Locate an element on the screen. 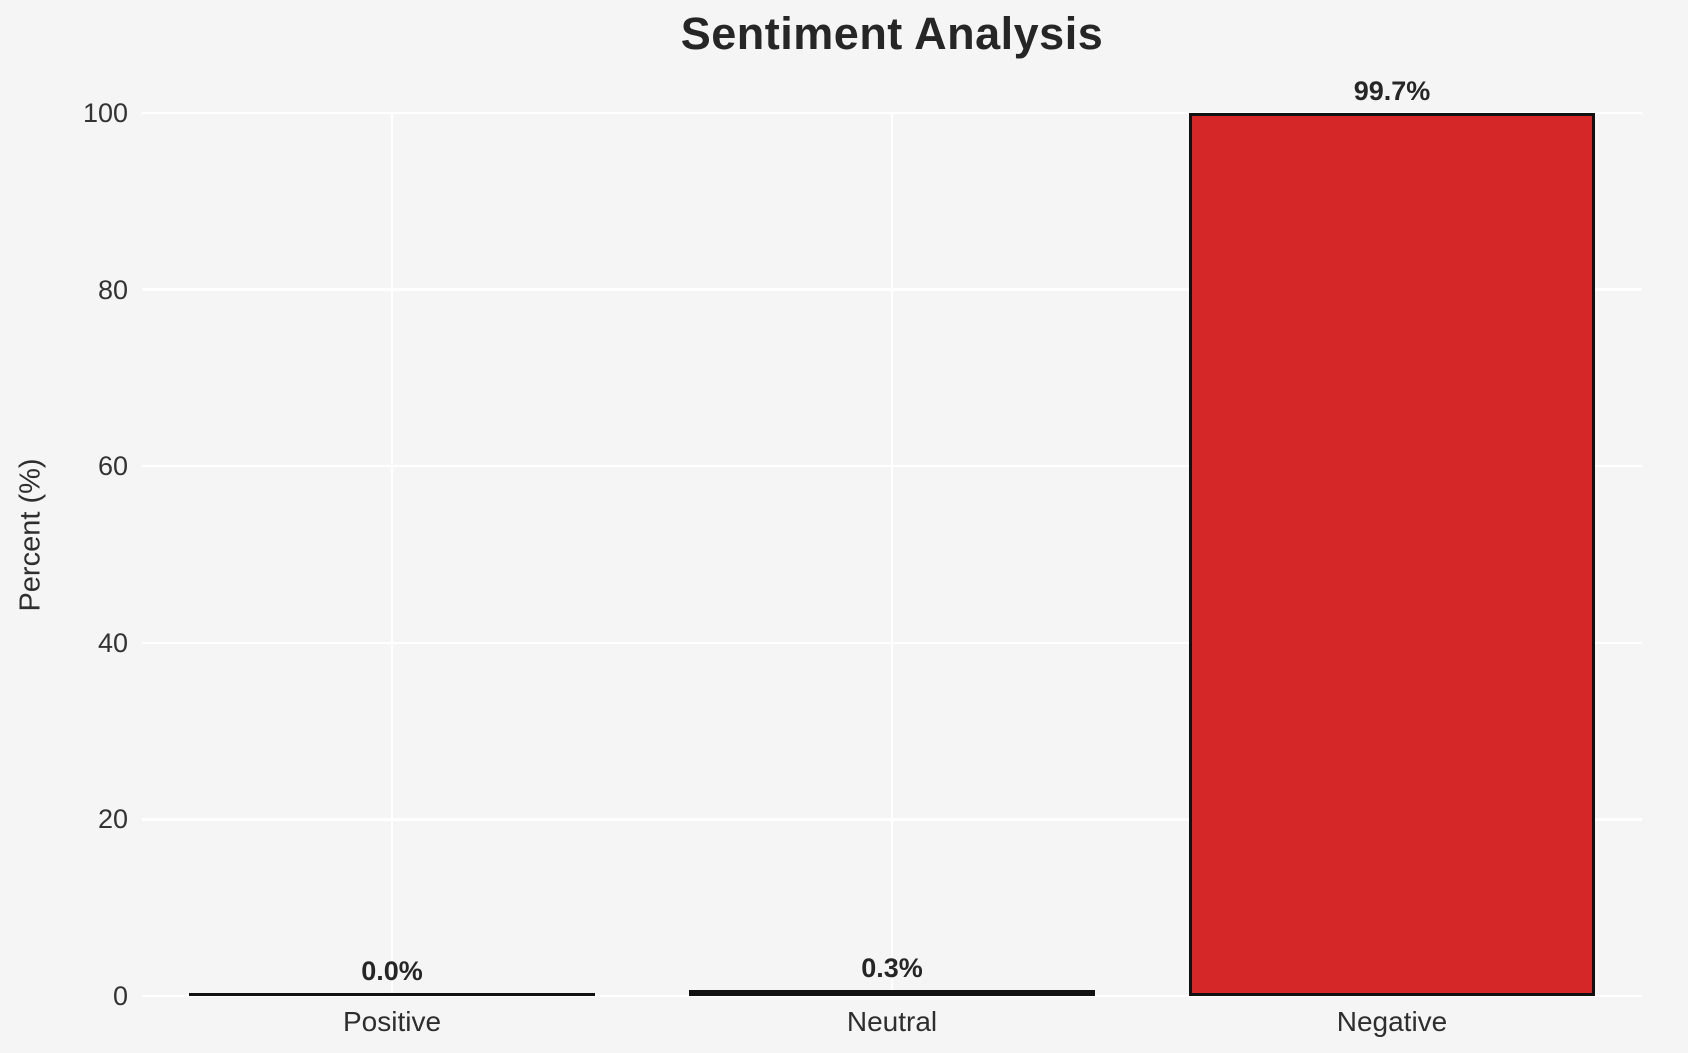 The image size is (1688, 1053). y-tick-label: 40 is located at coordinates (112, 642).